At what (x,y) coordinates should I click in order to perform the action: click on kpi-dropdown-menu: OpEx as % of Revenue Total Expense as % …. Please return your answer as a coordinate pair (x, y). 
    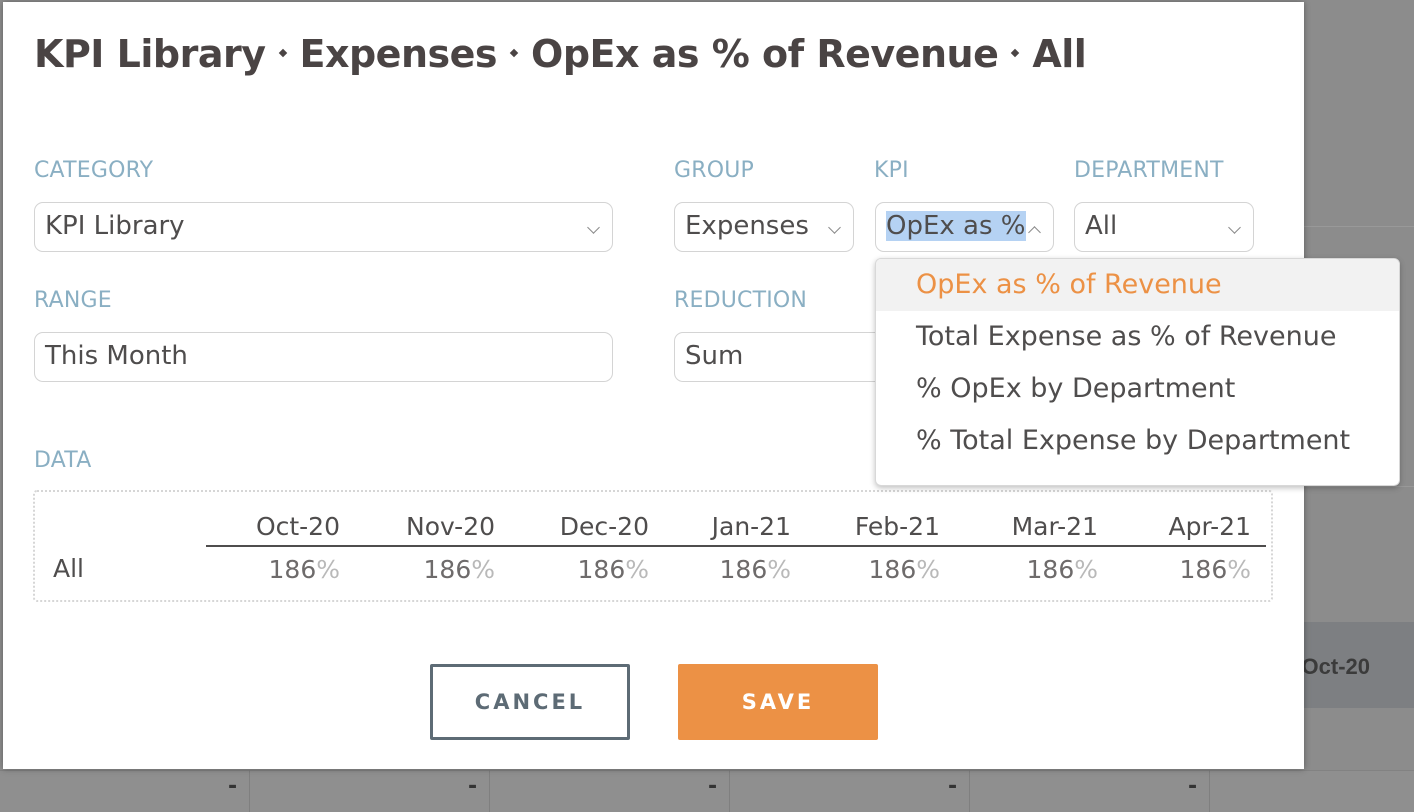
    Looking at the image, I should click on (1137, 372).